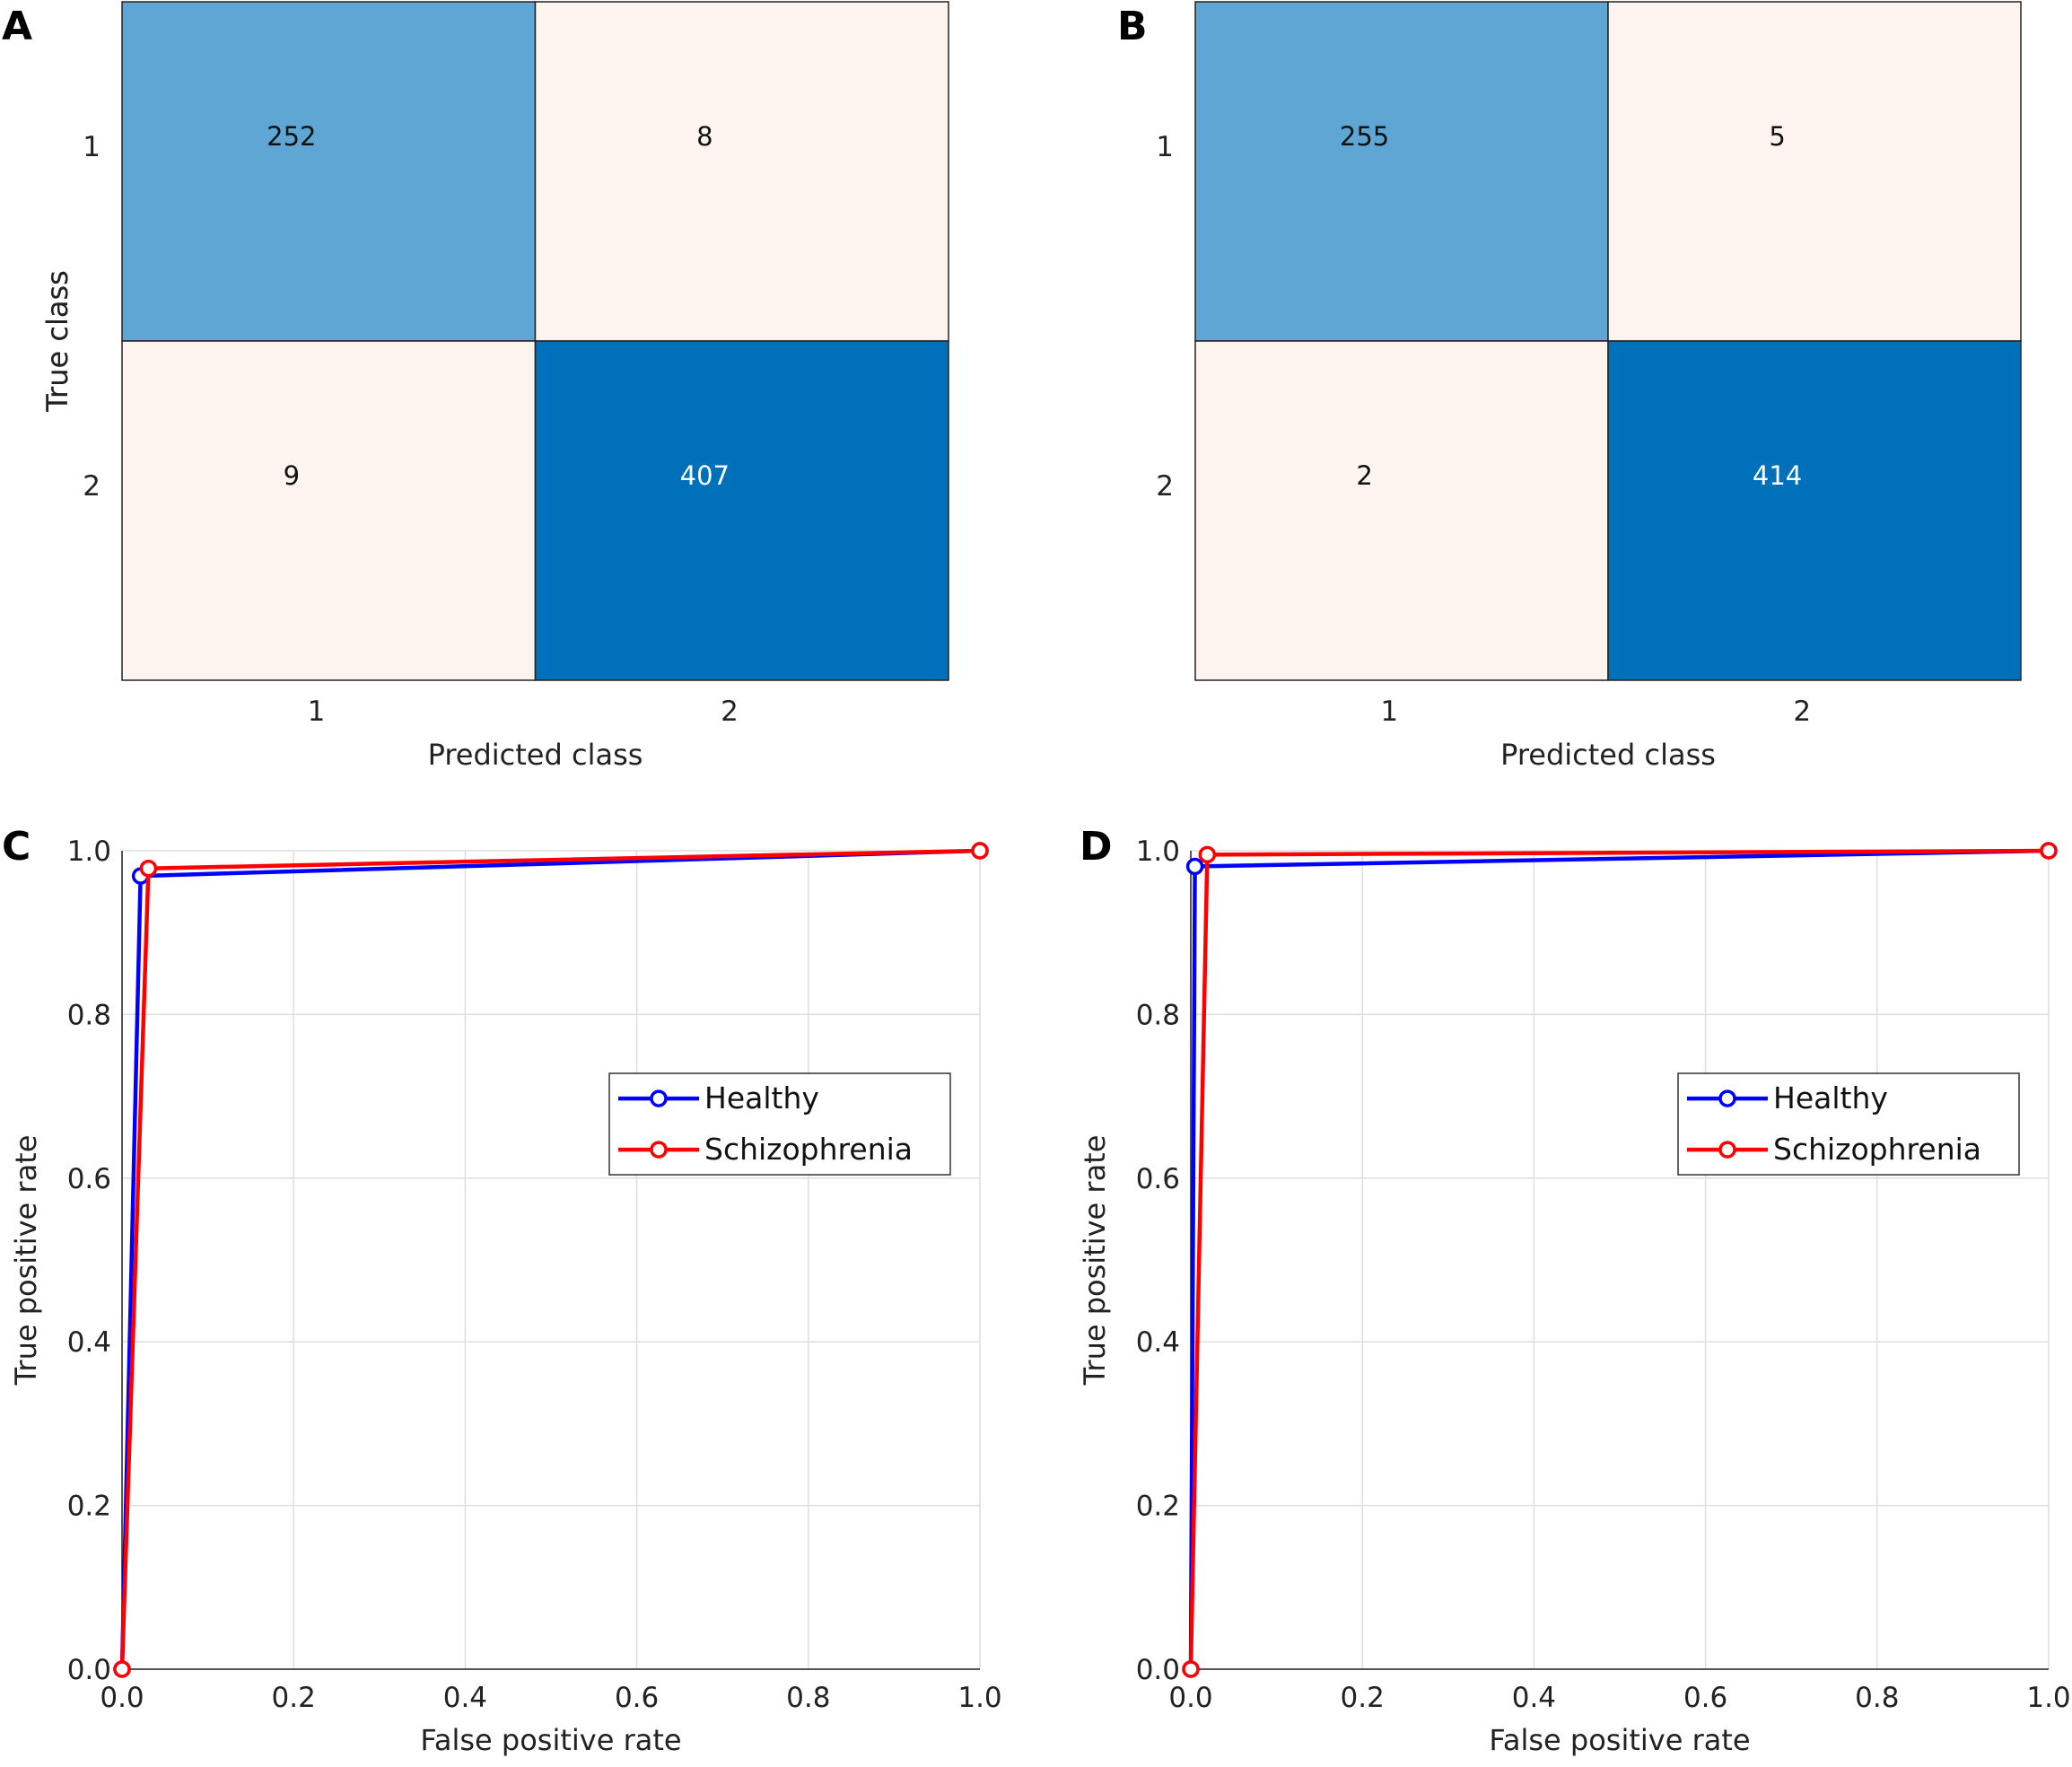 The height and width of the screenshot is (1767, 2072). What do you see at coordinates (16, 847) in the screenshot?
I see `panel-label: C` at bounding box center [16, 847].